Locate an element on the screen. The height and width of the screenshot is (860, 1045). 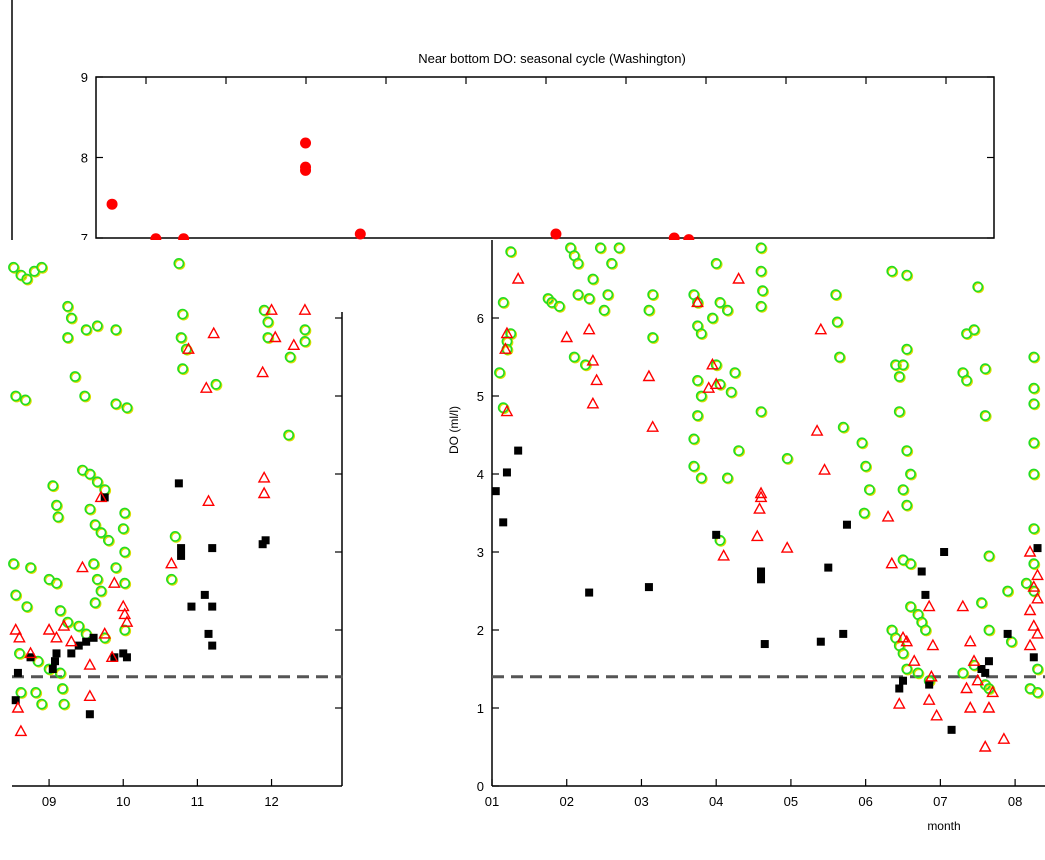
left-xtick-label-0: 09 is located at coordinates (49, 801).